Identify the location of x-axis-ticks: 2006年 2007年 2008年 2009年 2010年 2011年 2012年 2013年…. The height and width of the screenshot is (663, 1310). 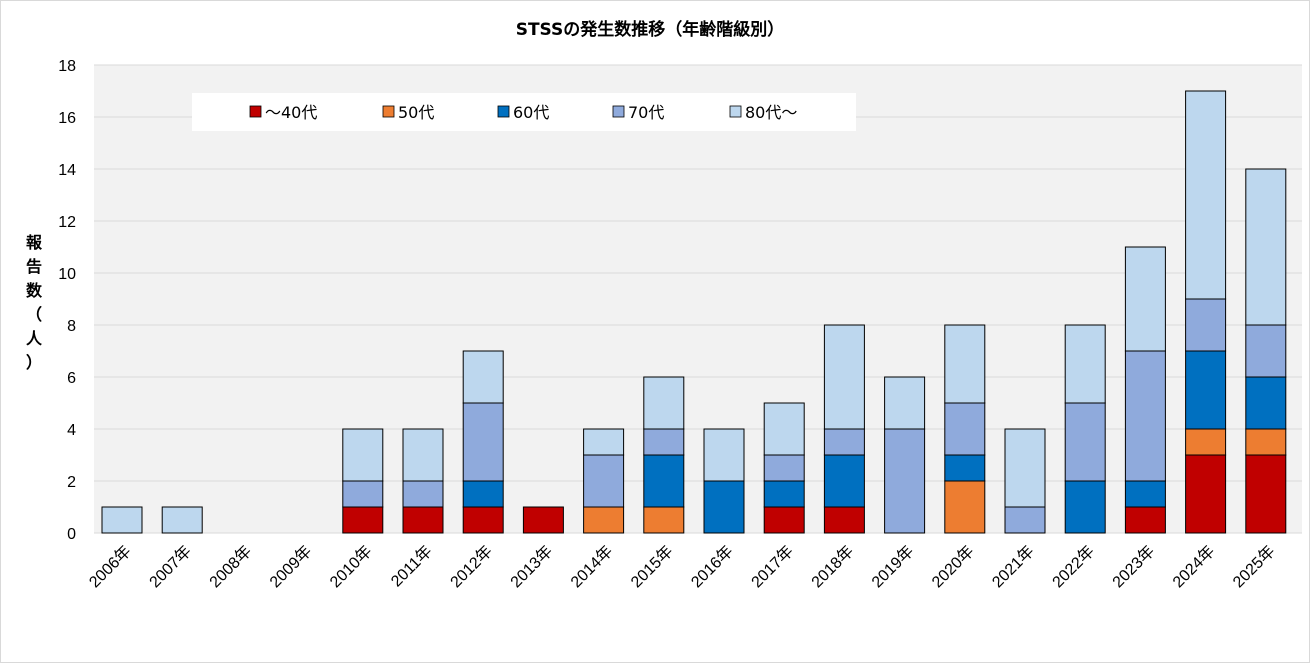
(682, 566).